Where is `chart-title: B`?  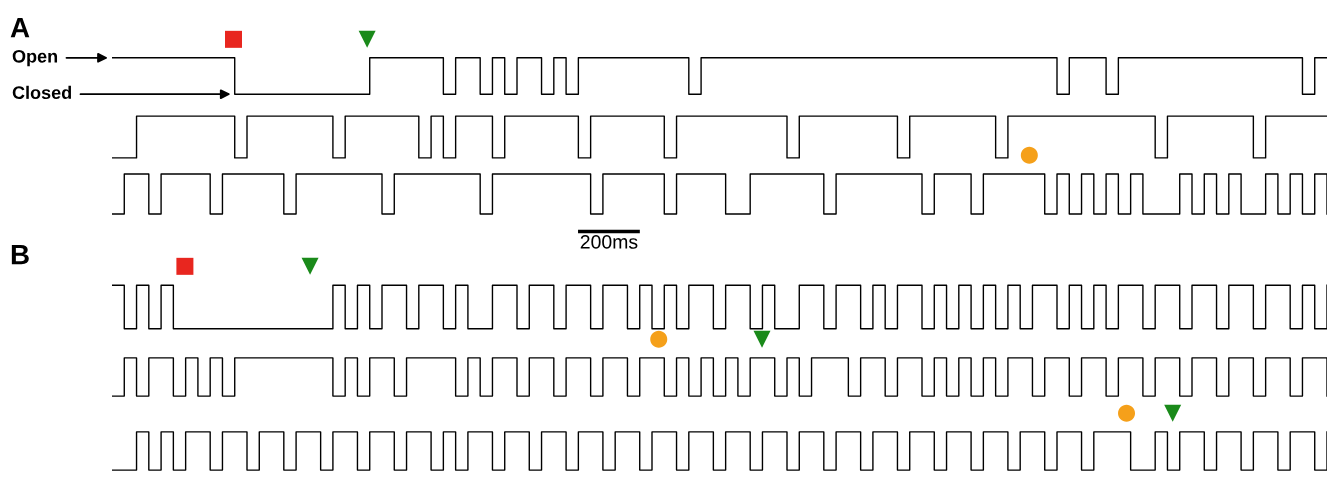 chart-title: B is located at coordinates (20, 255).